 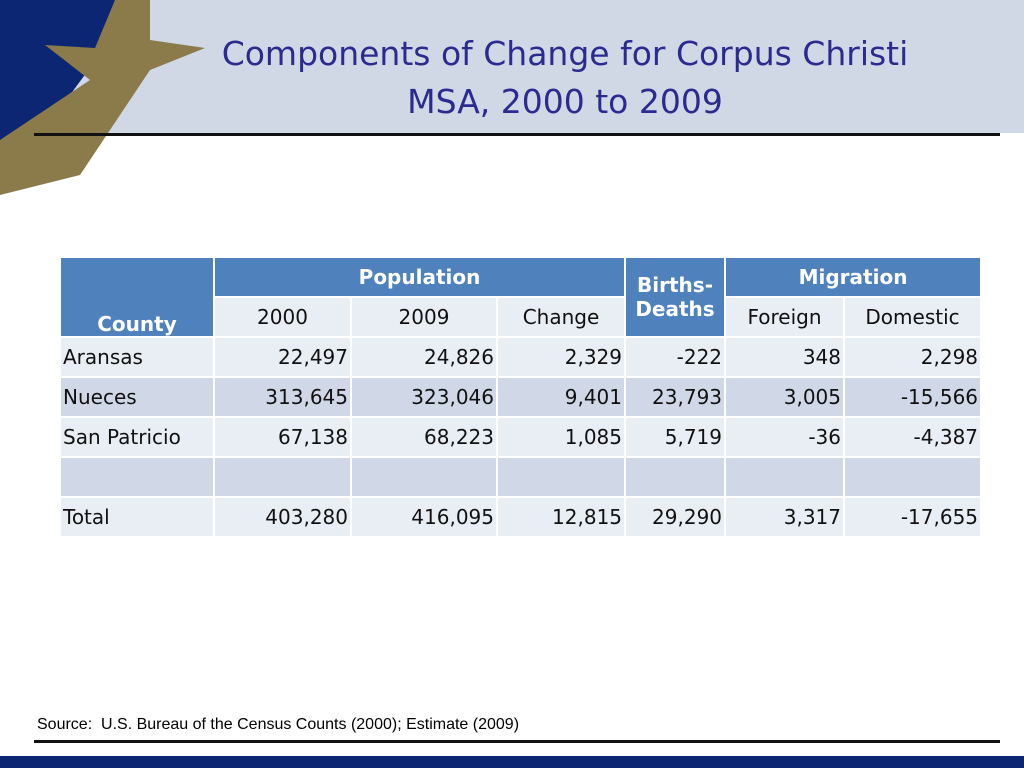 I want to click on table-row, so click(x=521, y=477).